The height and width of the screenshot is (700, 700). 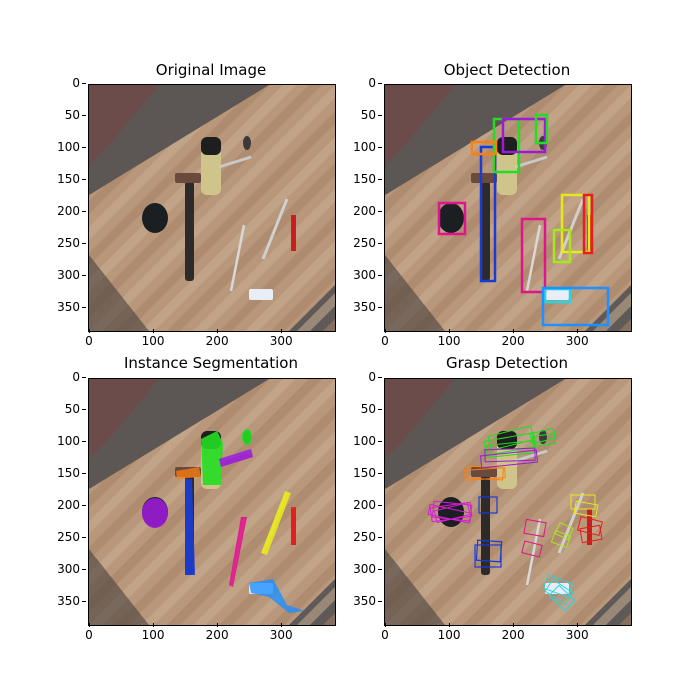 I want to click on bbox-fork, so click(x=533, y=255).